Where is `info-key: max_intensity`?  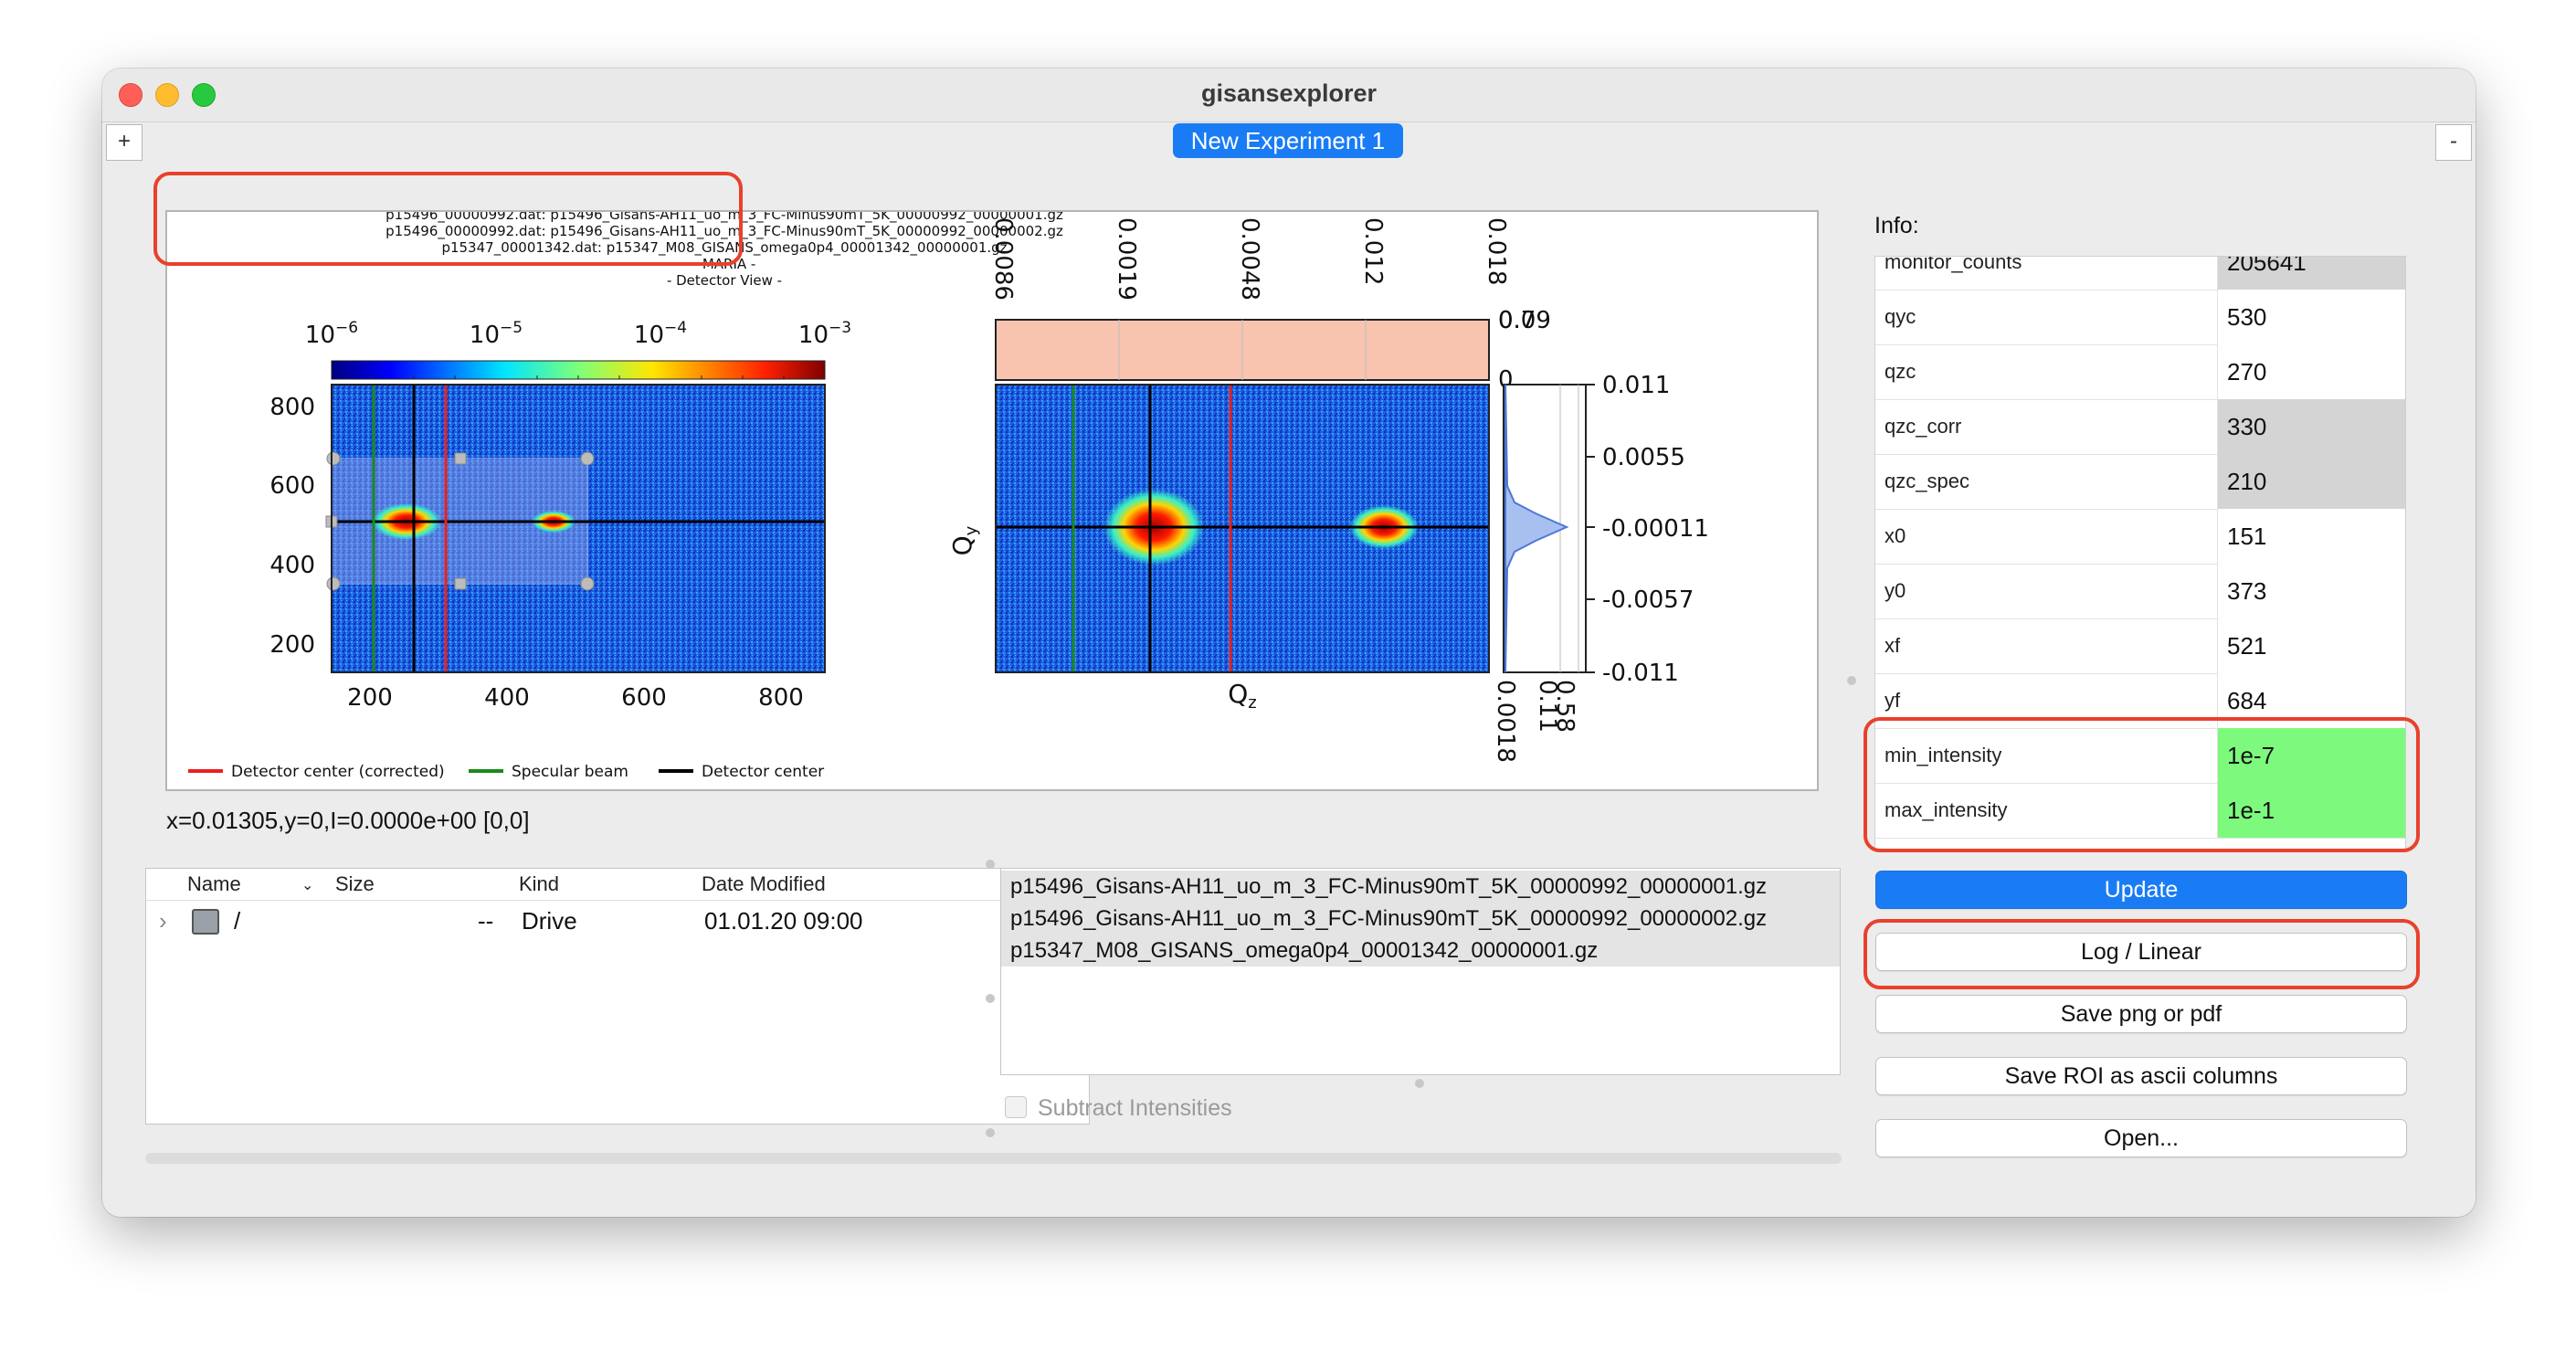
info-key: max_intensity is located at coordinates (2047, 811).